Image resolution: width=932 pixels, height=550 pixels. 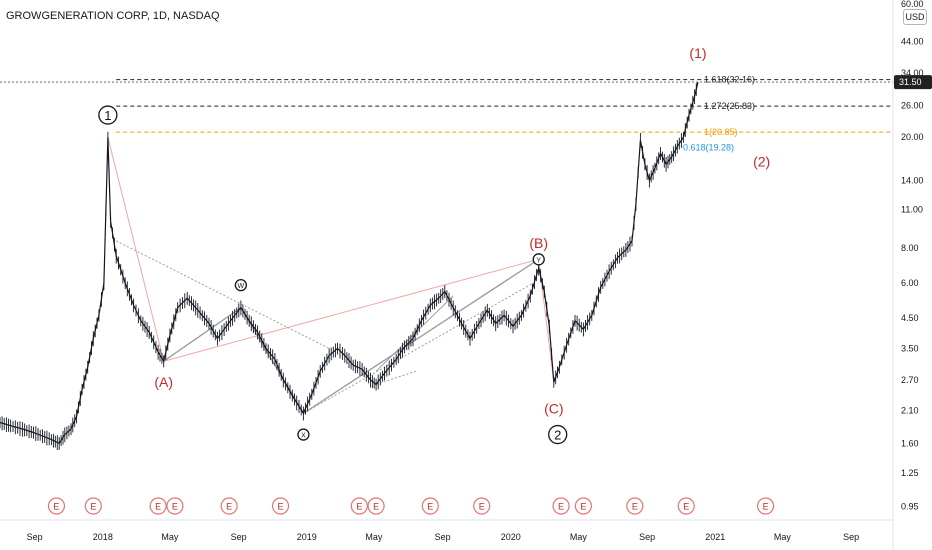 What do you see at coordinates (715, 537) in the screenshot?
I see `x-tick-label: 2021` at bounding box center [715, 537].